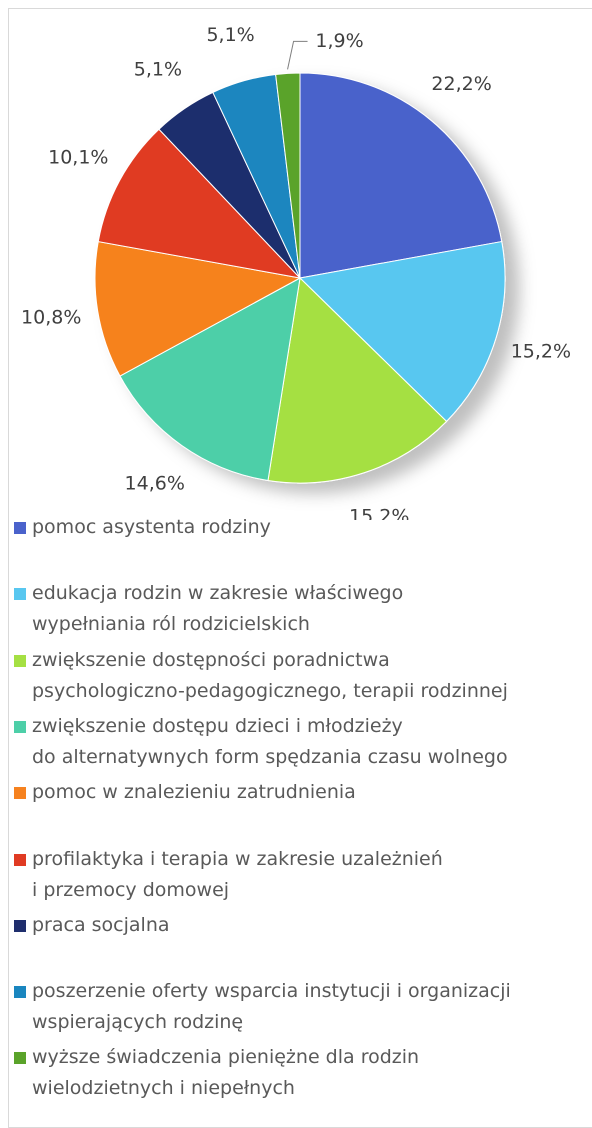  Describe the element at coordinates (51, 318) in the screenshot. I see `data-label: 10,8%` at that location.